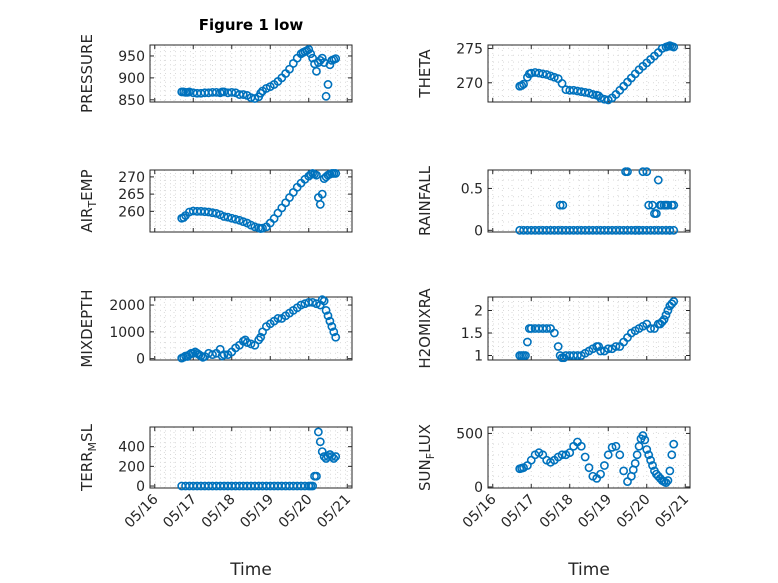 The image size is (778, 583). What do you see at coordinates (131, 57) in the screenshot?
I see `y-tick-label: 950` at bounding box center [131, 57].